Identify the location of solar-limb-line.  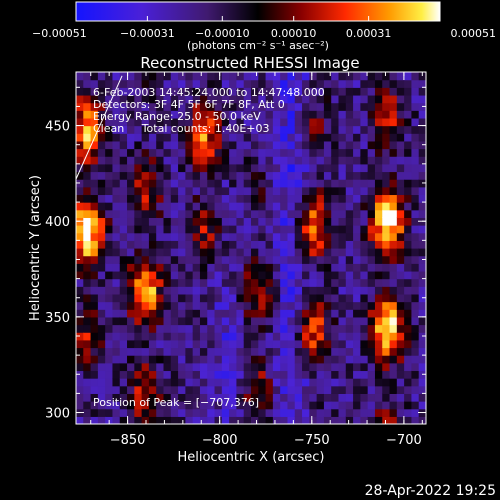
(99, 127).